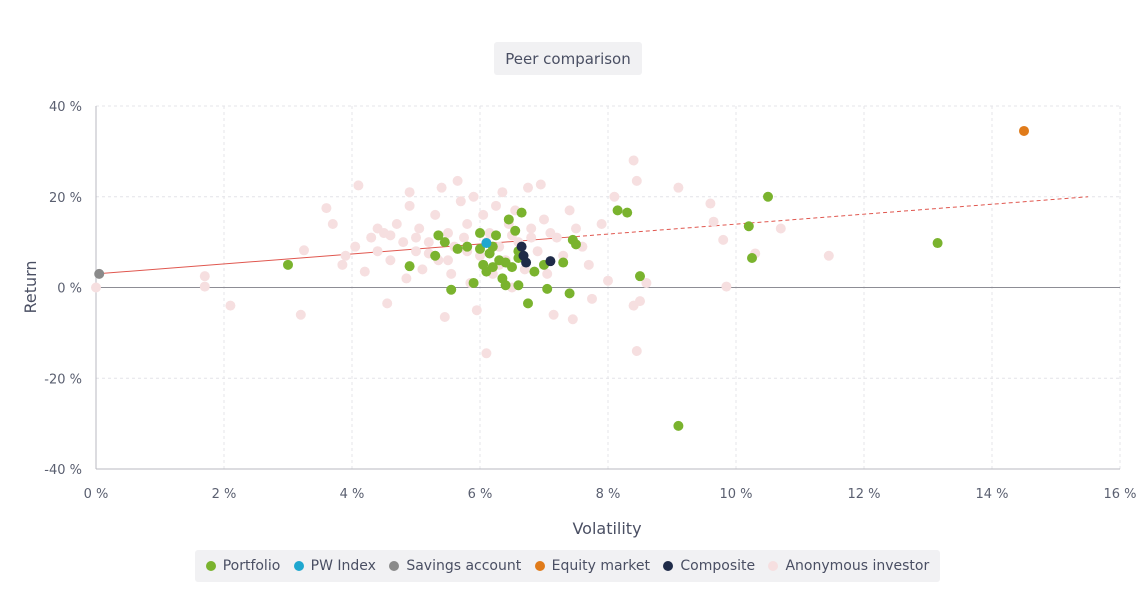  I want to click on legend-item-equity-market: Equity market, so click(592, 566).